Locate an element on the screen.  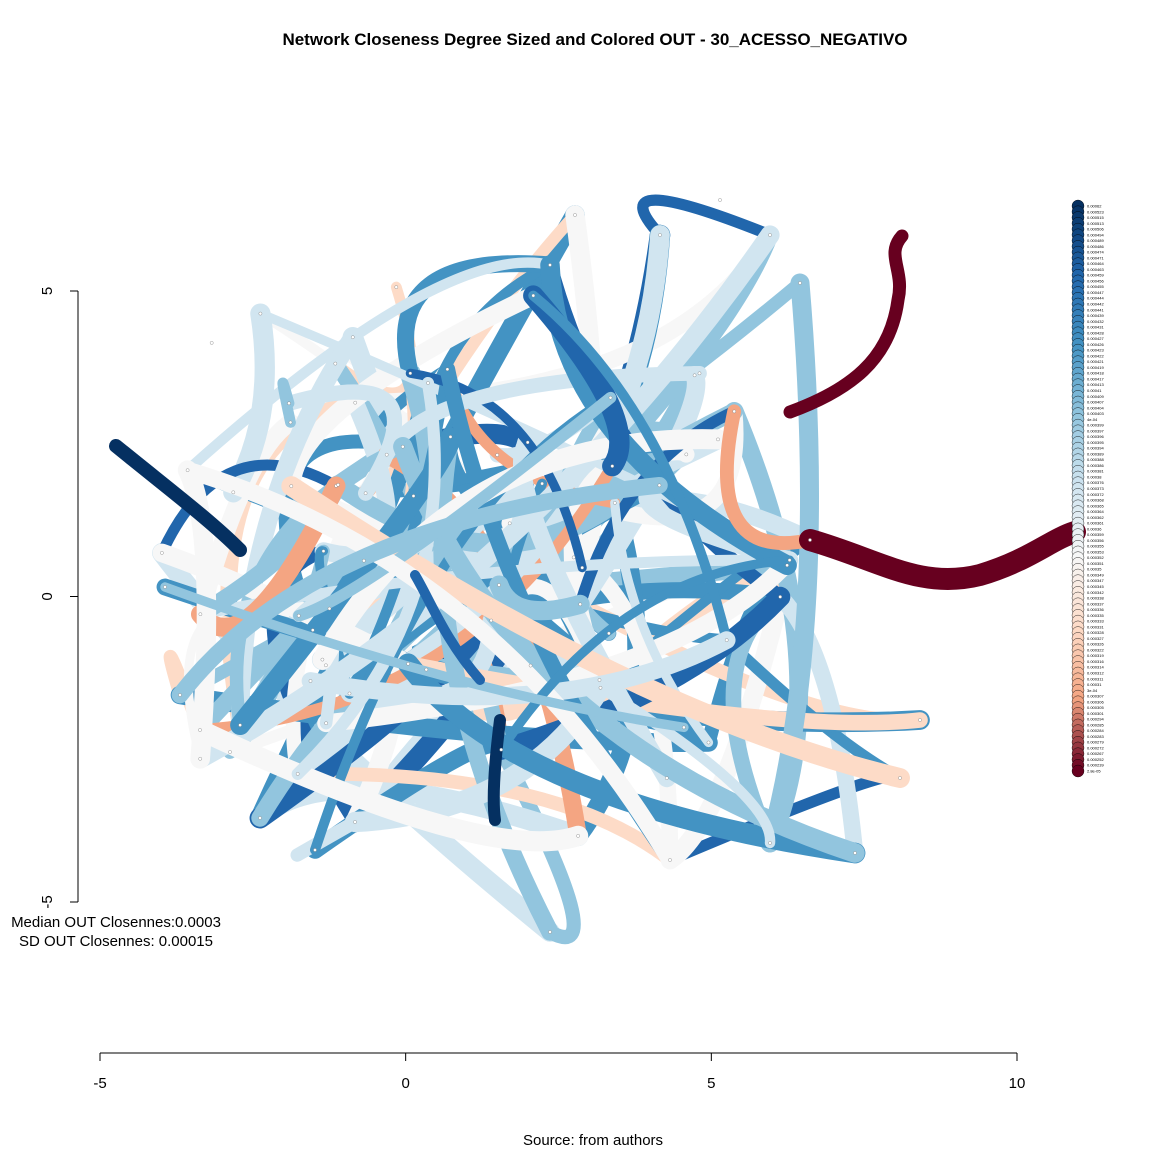
legend-label: 0.000239 is located at coordinates (1095, 765).